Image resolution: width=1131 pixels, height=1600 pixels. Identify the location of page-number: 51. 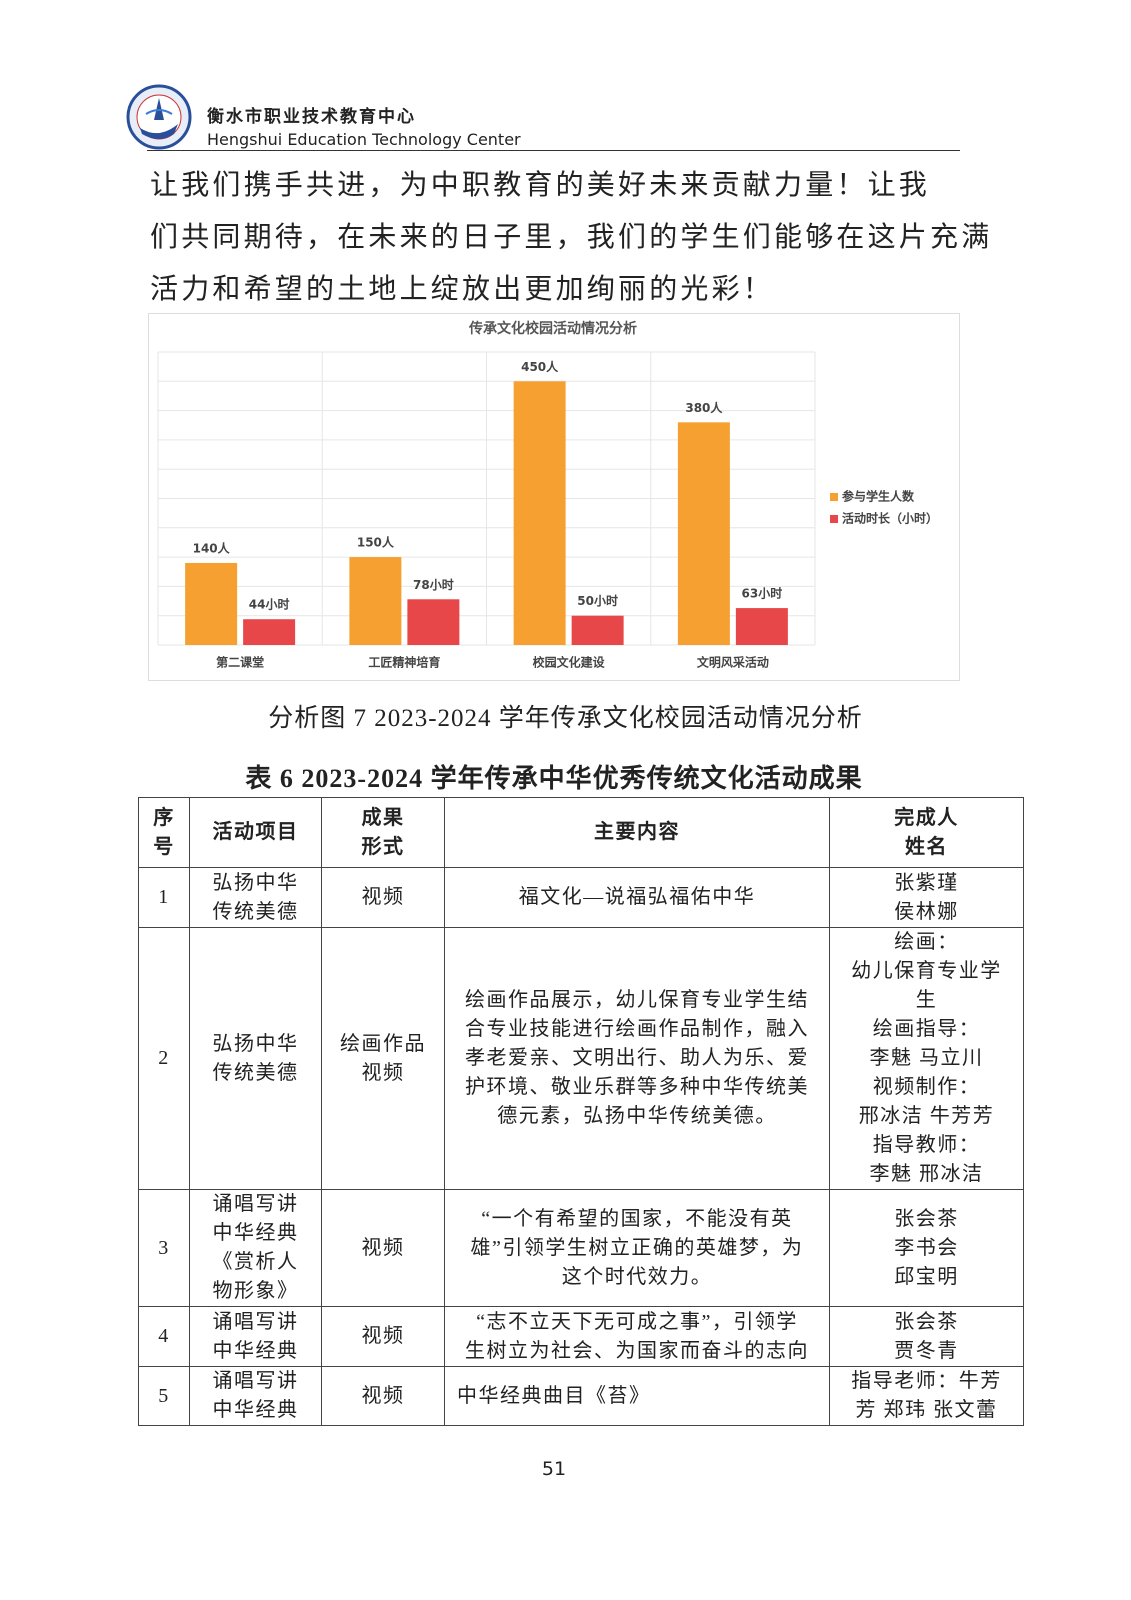
(554, 1469).